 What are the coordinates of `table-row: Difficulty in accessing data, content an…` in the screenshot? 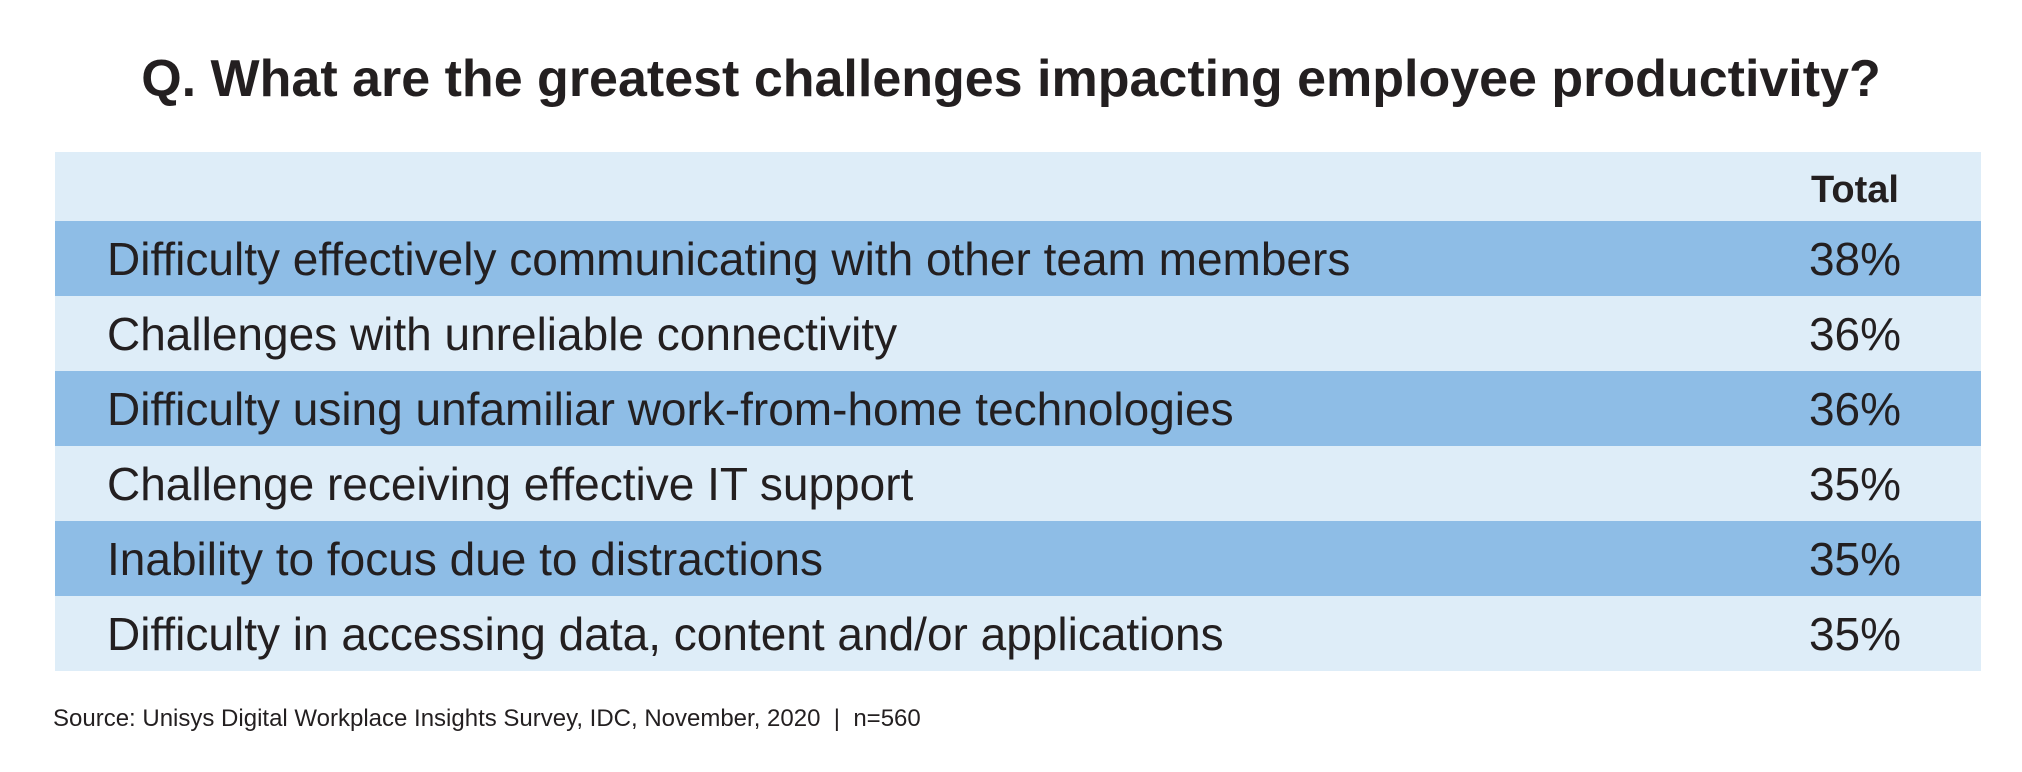 It's located at (1018, 633).